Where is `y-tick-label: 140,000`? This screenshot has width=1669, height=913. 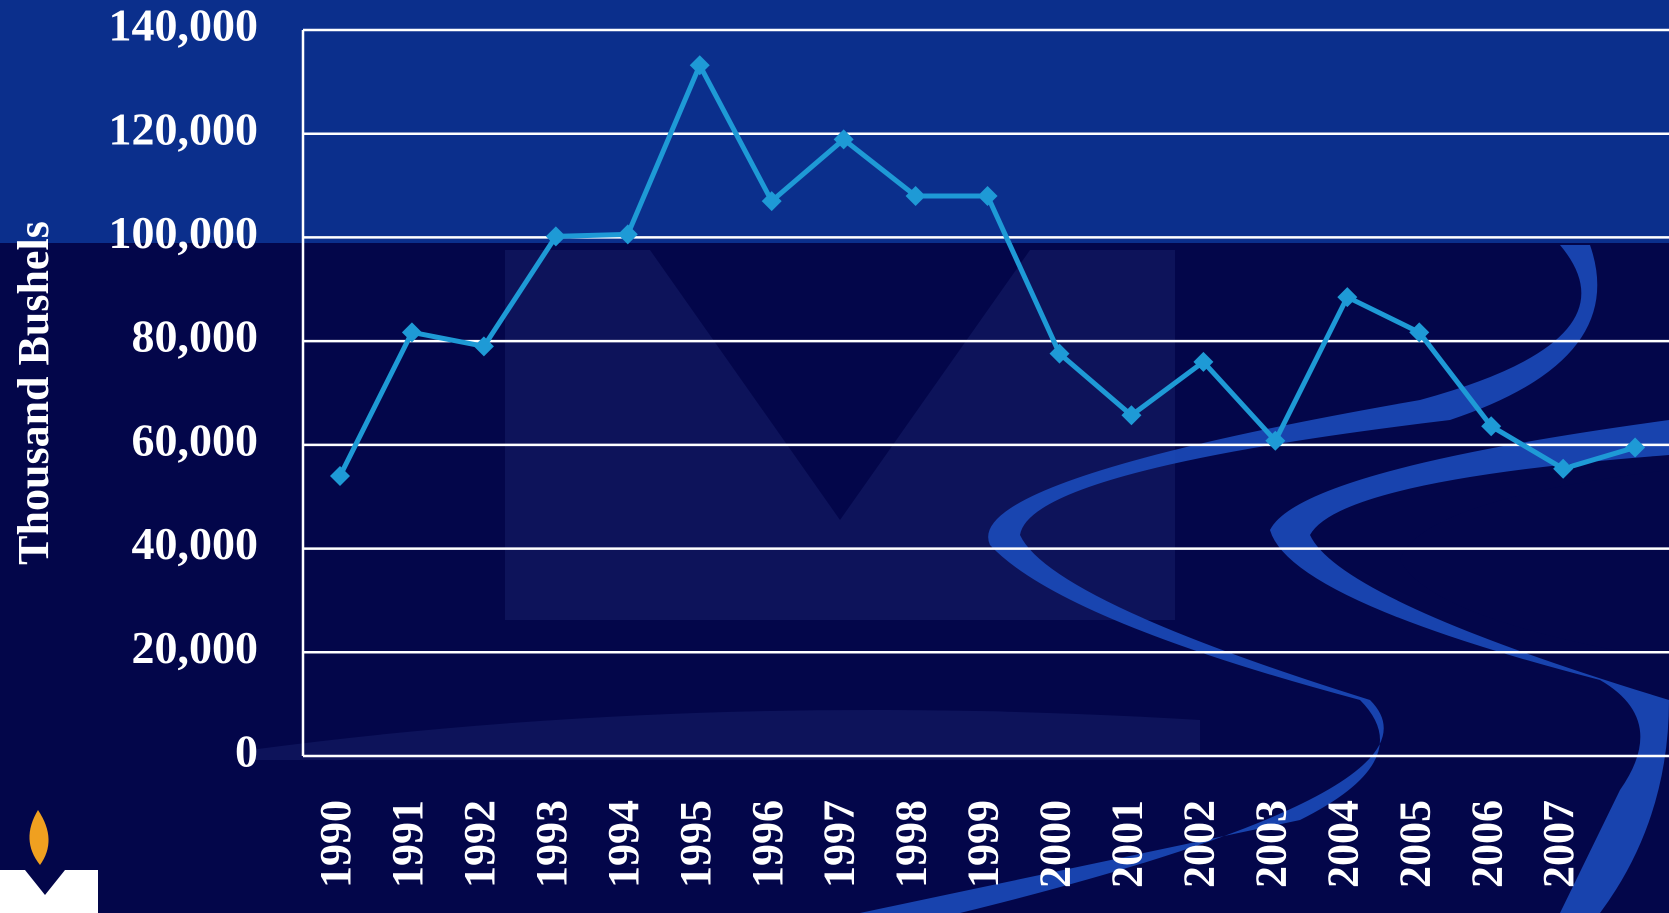
y-tick-label: 140,000 is located at coordinates (184, 25).